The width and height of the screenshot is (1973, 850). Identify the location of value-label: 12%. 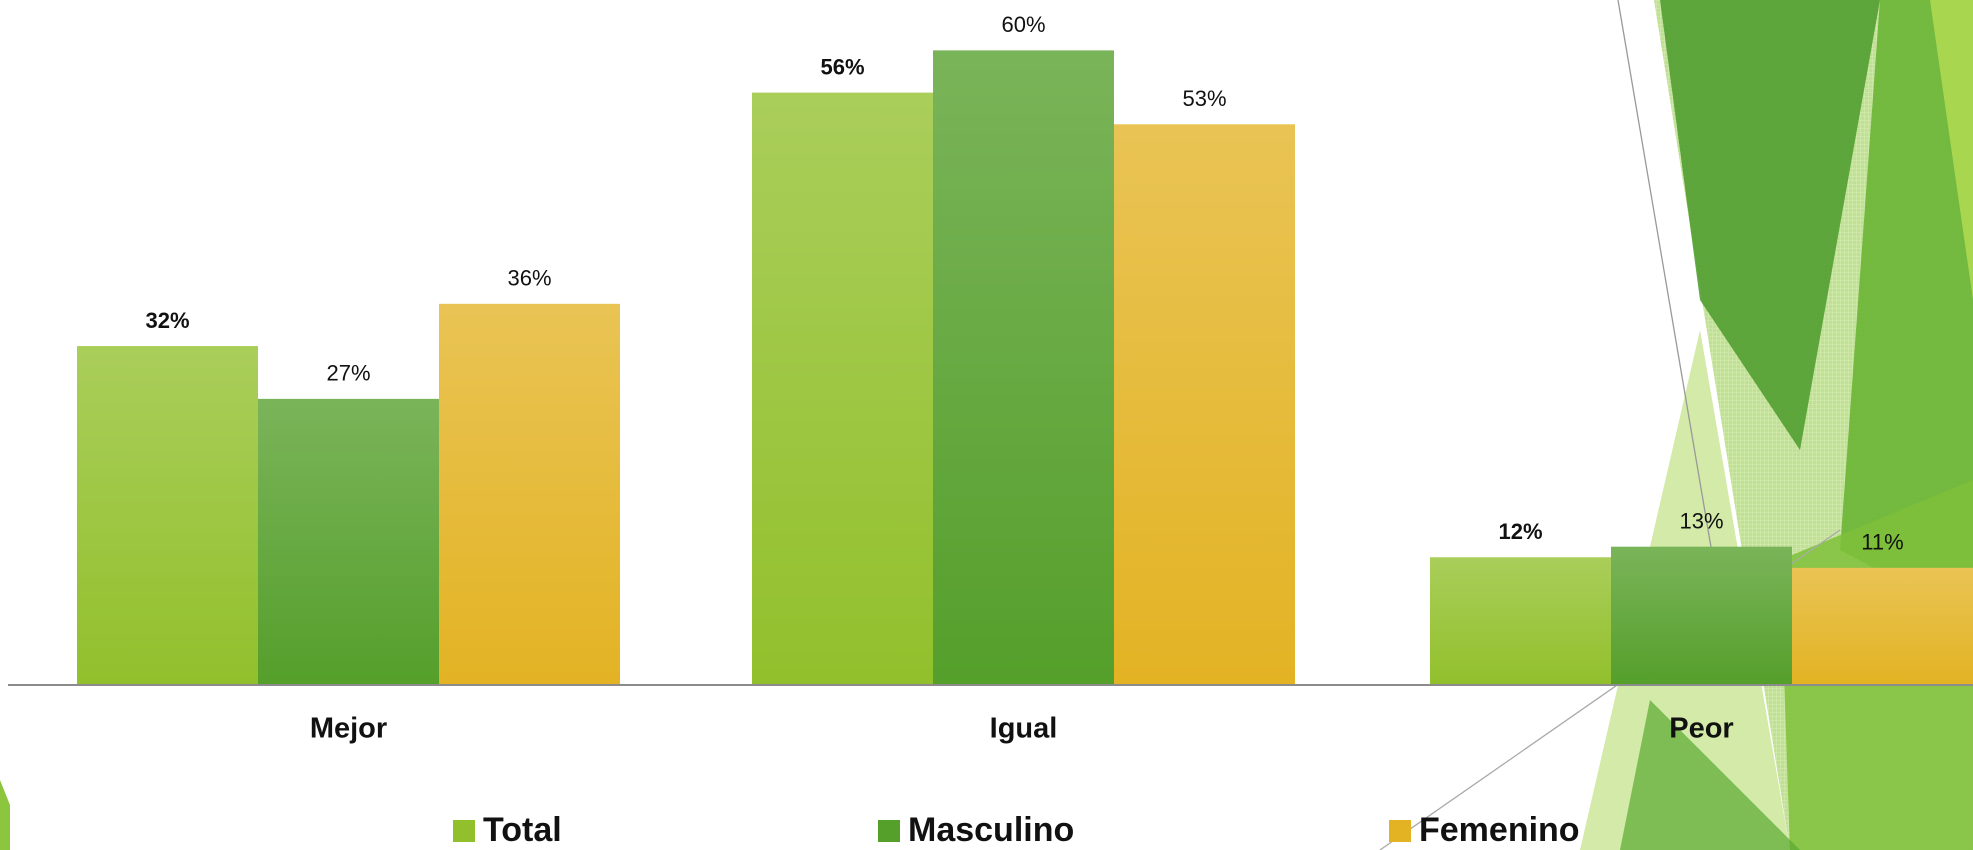
(1520, 531).